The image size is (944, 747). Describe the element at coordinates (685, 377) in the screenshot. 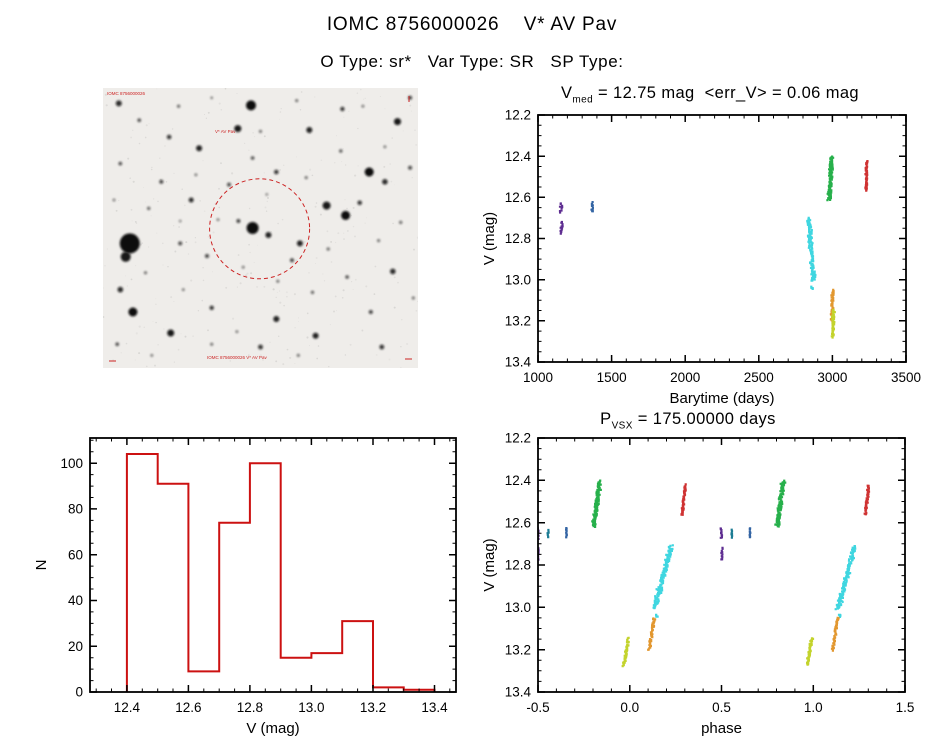

I see `svg-text: 2000` at that location.